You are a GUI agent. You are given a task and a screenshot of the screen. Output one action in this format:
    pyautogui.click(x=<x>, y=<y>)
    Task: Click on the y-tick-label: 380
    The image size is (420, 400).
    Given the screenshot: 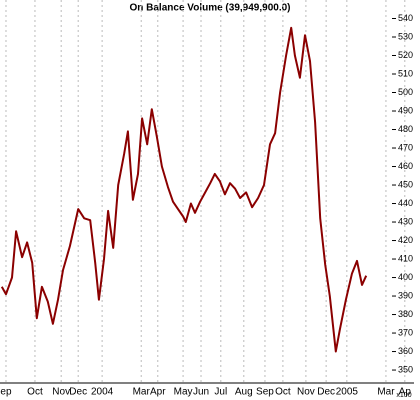 What is the action you would take?
    pyautogui.click(x=405, y=314)
    